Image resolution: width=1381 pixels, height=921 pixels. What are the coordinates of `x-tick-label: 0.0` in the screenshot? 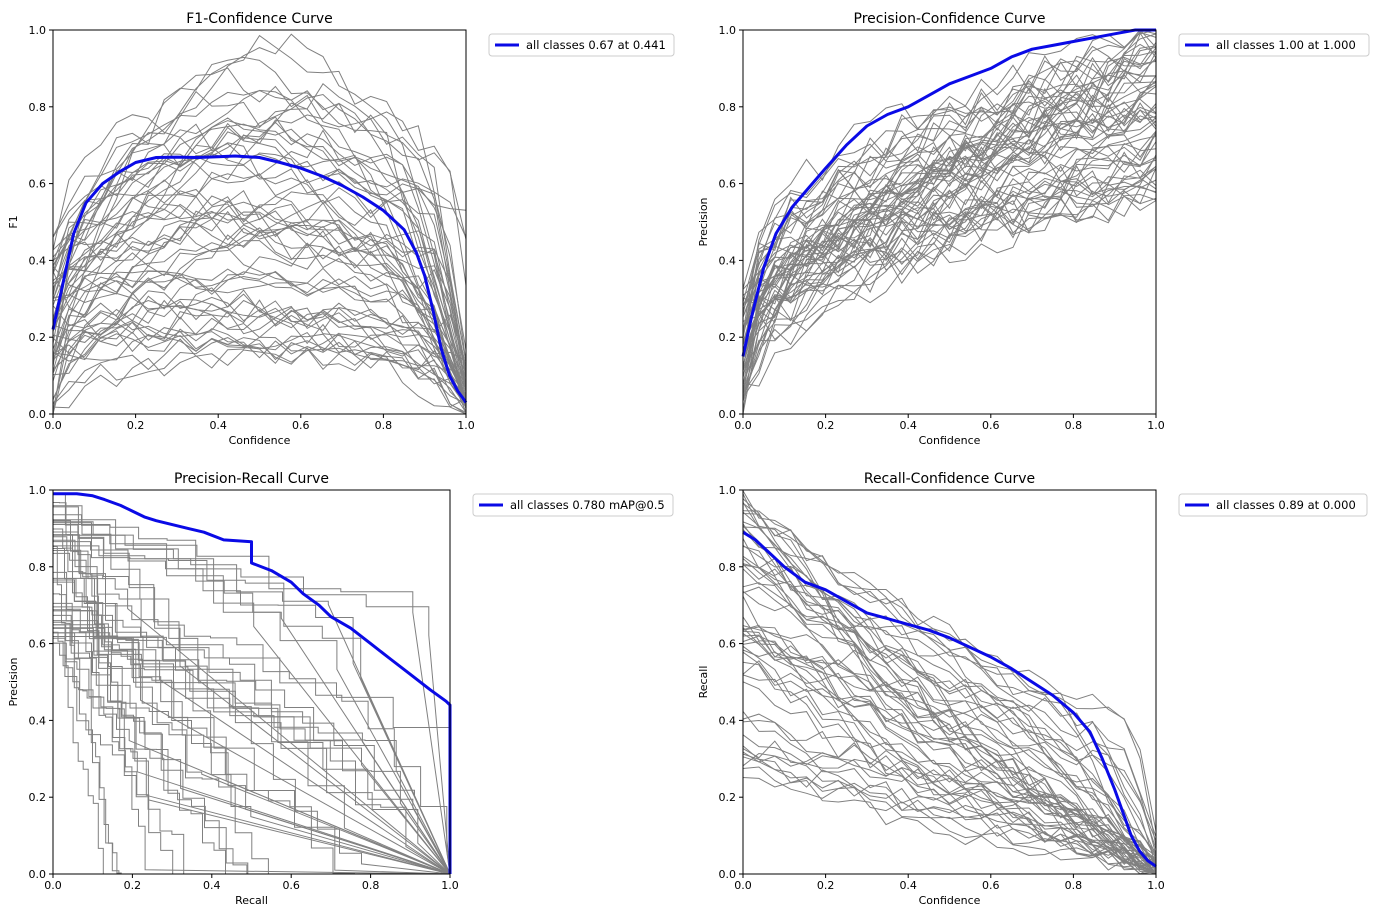 It's located at (53, 425).